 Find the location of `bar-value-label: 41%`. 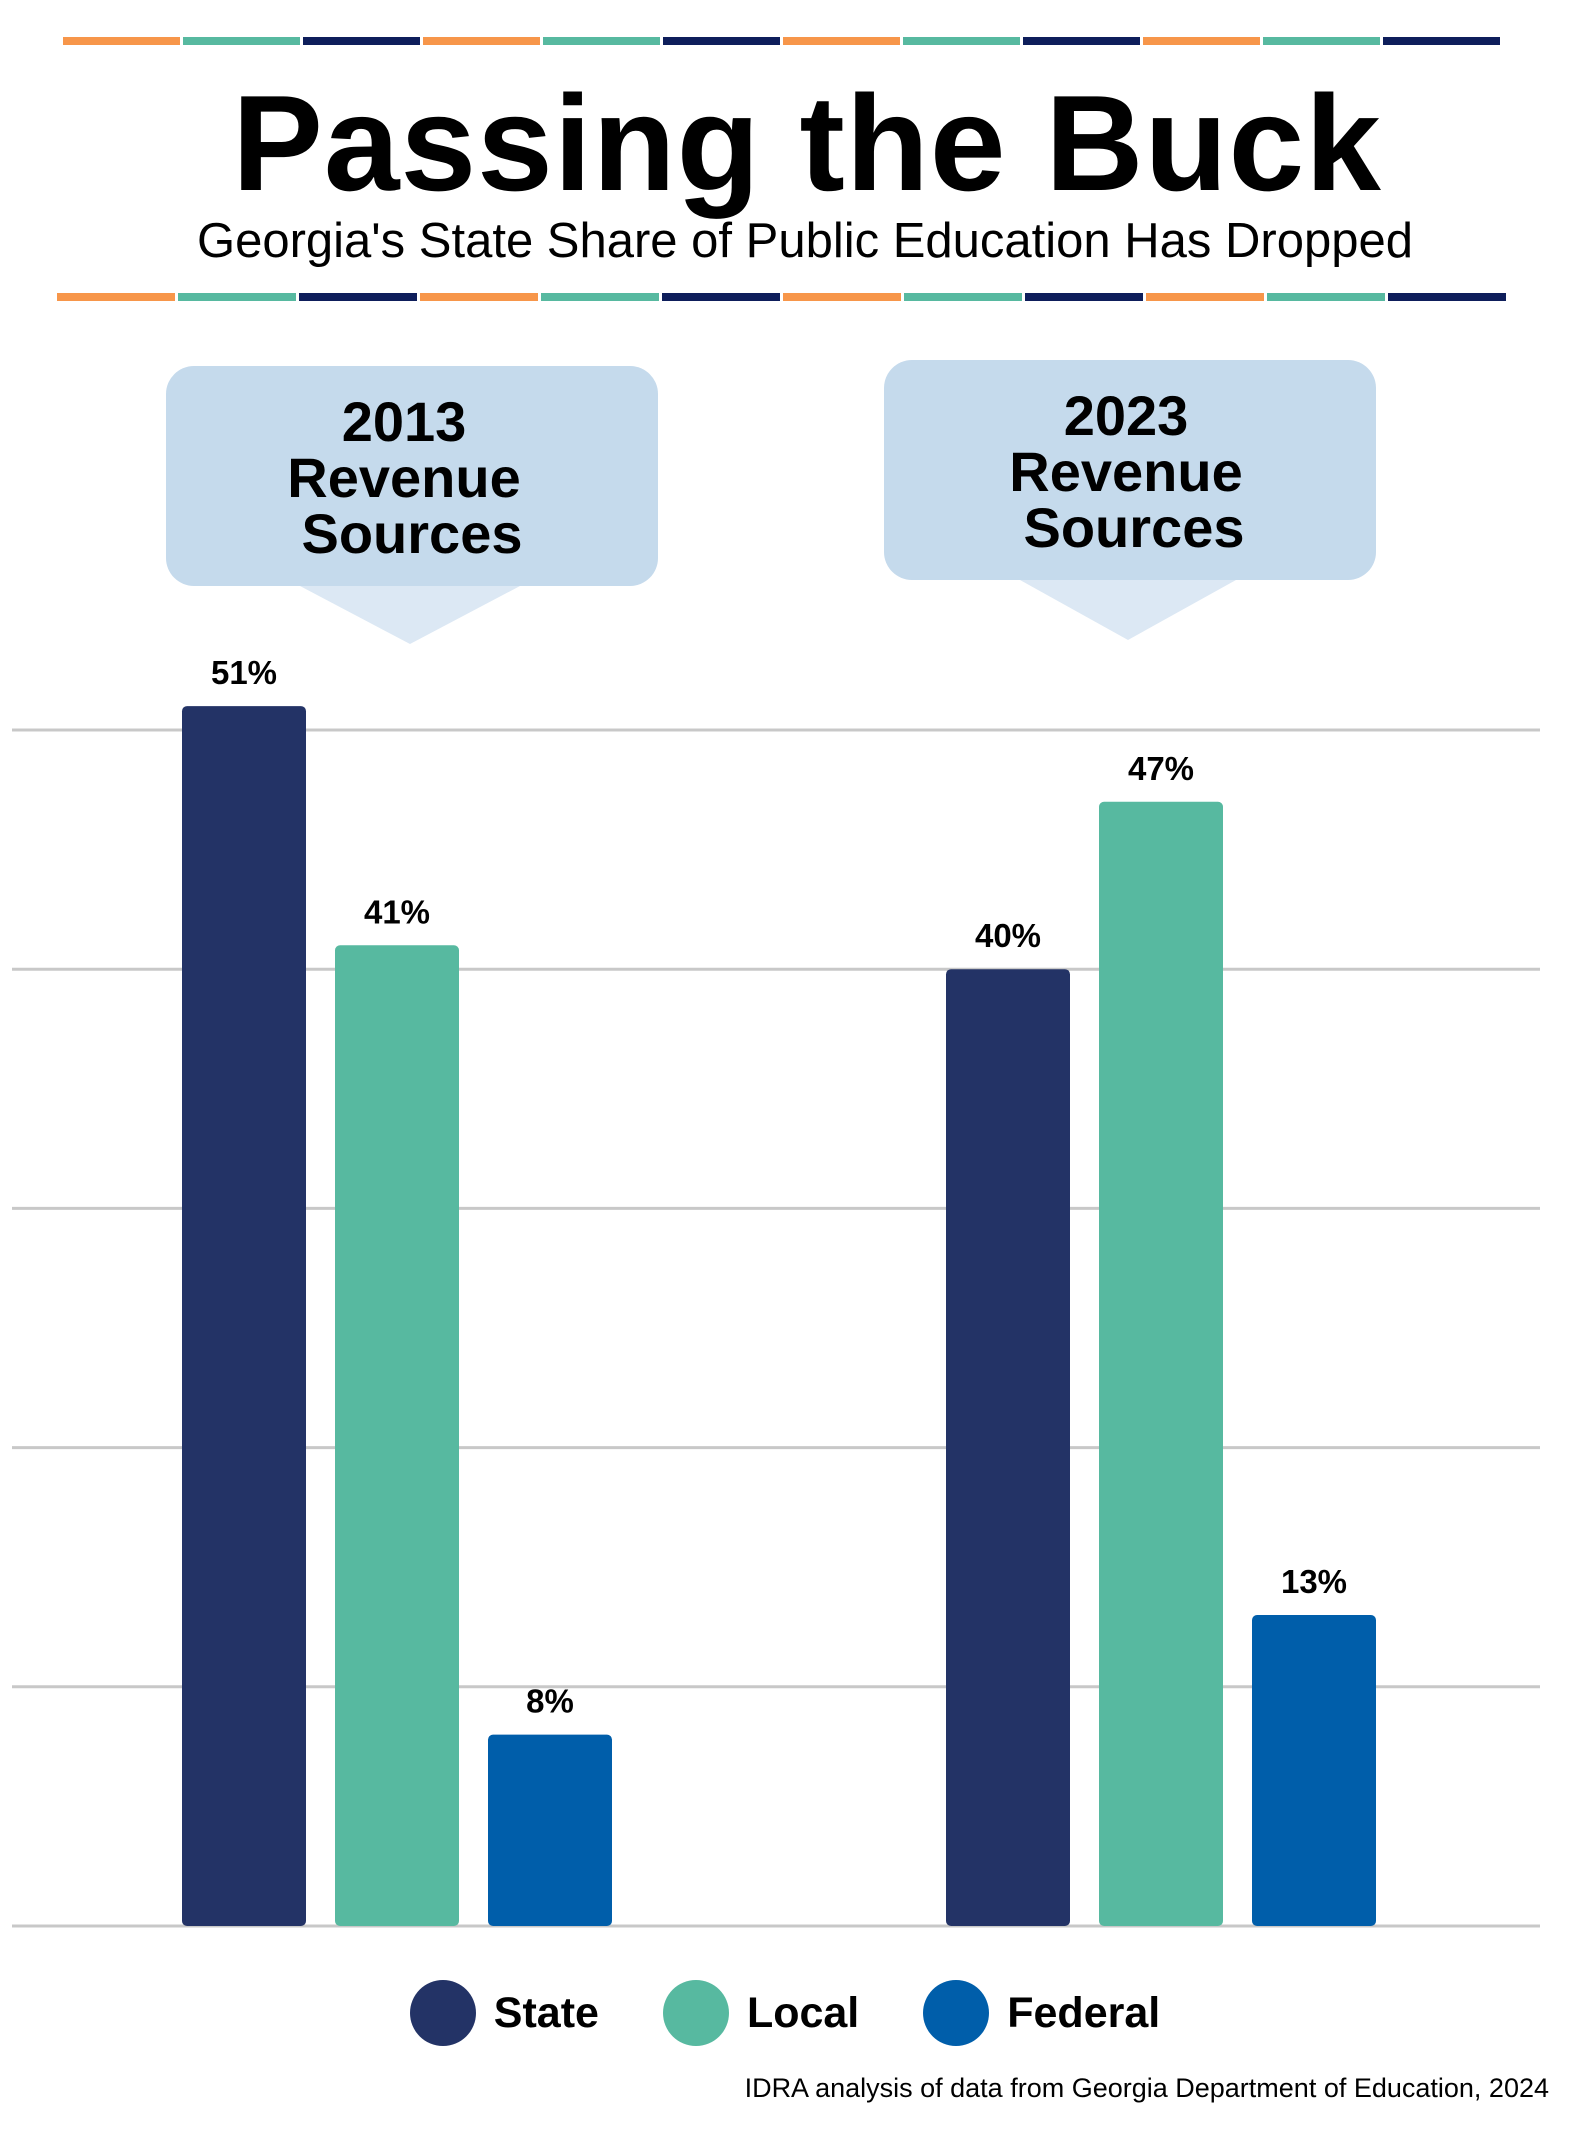

bar-value-label: 41% is located at coordinates (397, 911).